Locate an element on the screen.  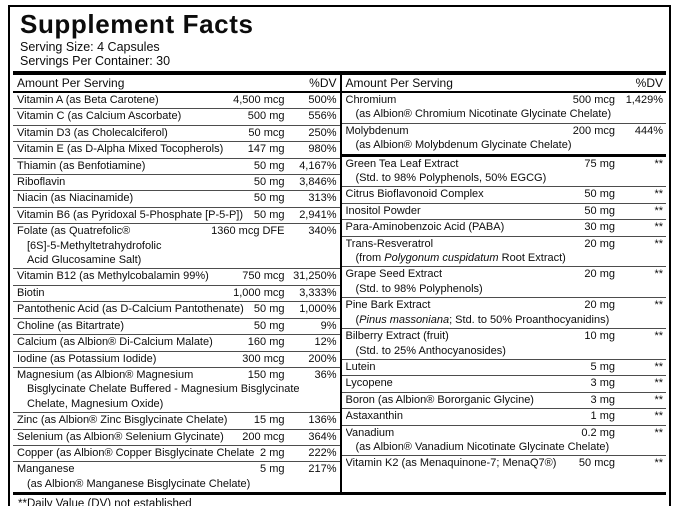
nutrient-amount: 750 mcg is located at coordinates (263, 276).